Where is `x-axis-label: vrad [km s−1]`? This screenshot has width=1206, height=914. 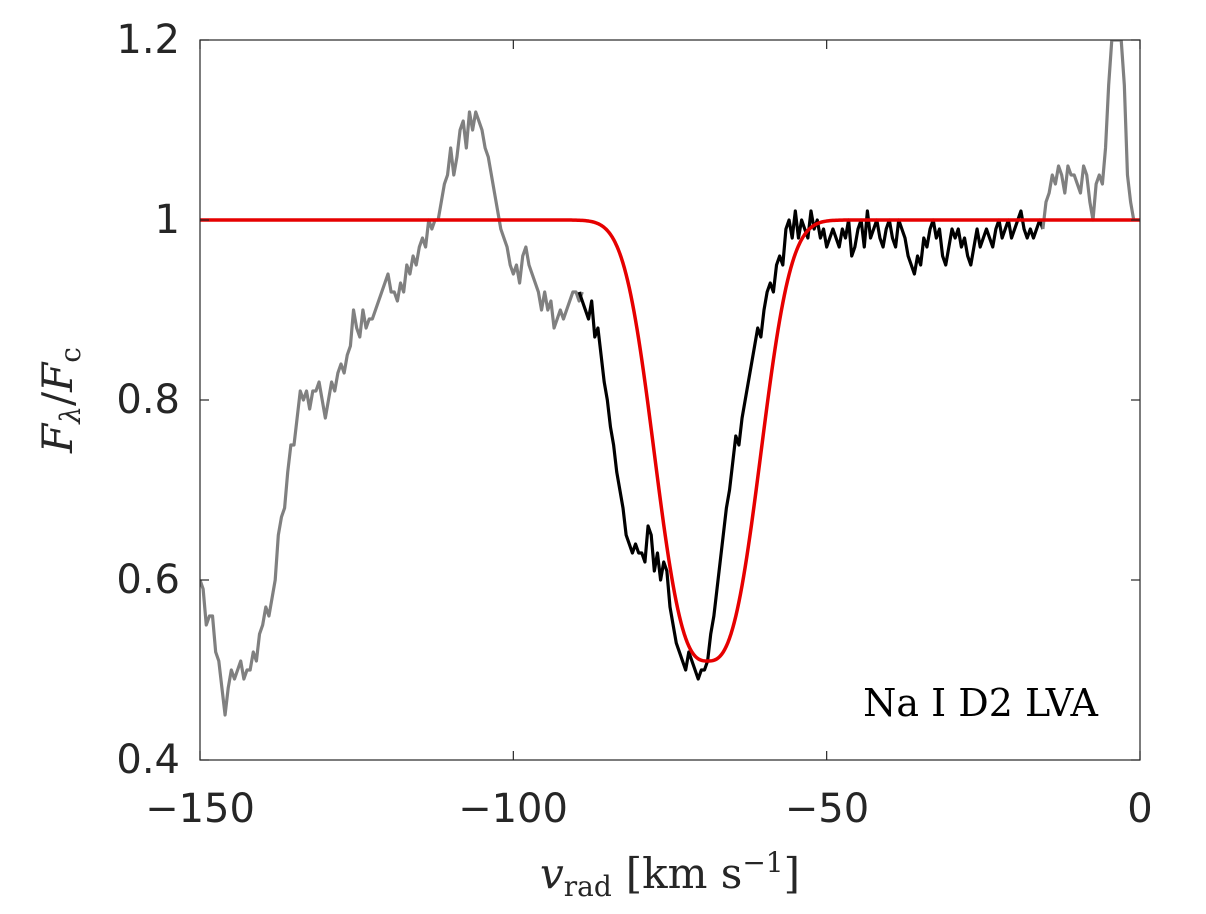 x-axis-label: vrad [km s−1] is located at coordinates (670, 874).